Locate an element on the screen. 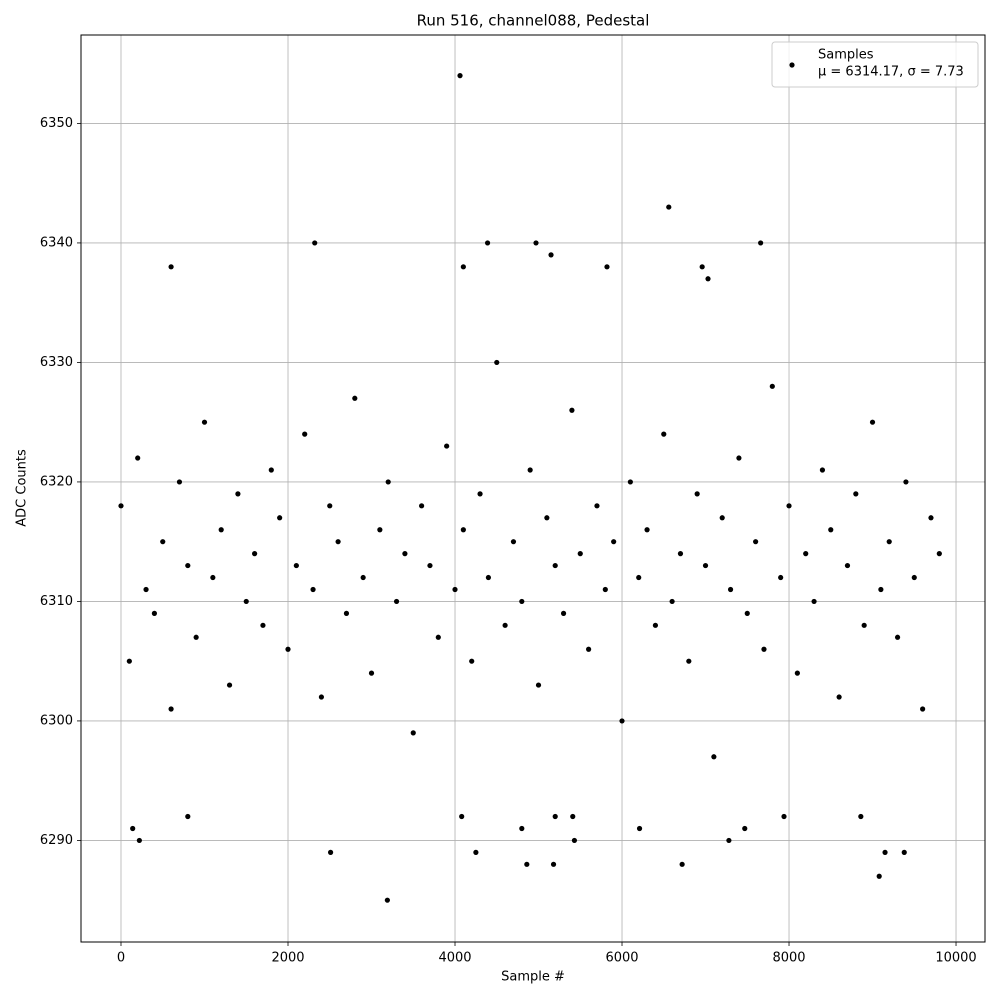 The width and height of the screenshot is (1000, 1000). x-tick-label: 10000 is located at coordinates (955, 958).